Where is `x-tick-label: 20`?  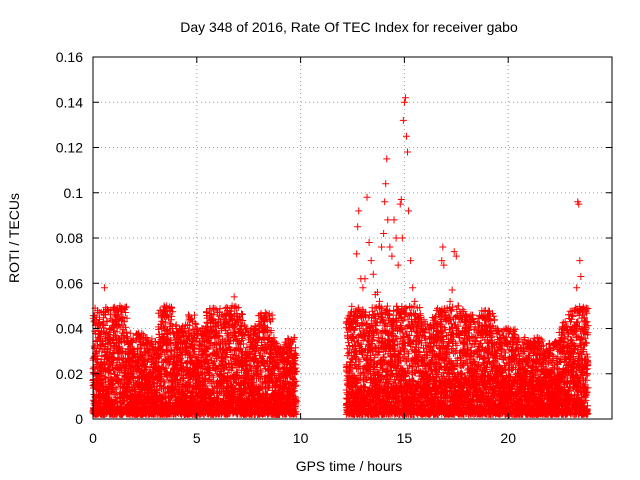 x-tick-label: 20 is located at coordinates (508, 438).